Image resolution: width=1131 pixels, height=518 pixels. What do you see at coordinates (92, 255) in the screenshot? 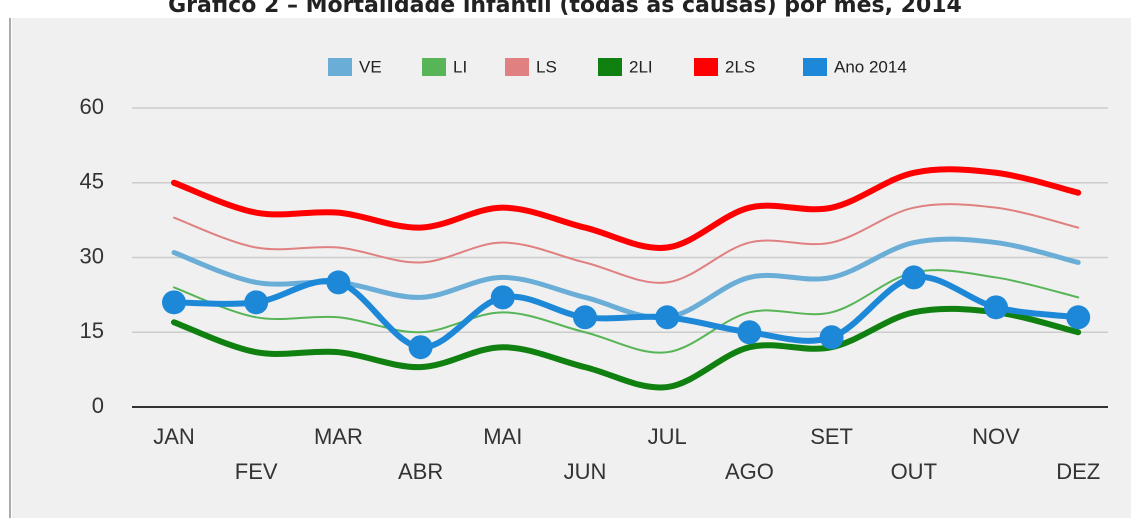
I see `y-tick-label: 30` at bounding box center [92, 255].